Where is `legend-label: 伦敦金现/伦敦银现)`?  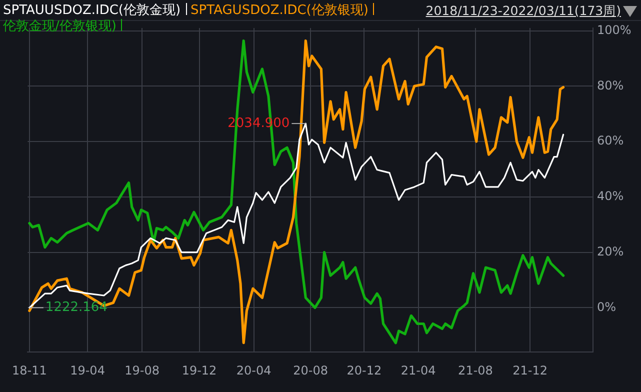
legend-label: 伦敦金现/伦敦银现) is located at coordinates (59, 26).